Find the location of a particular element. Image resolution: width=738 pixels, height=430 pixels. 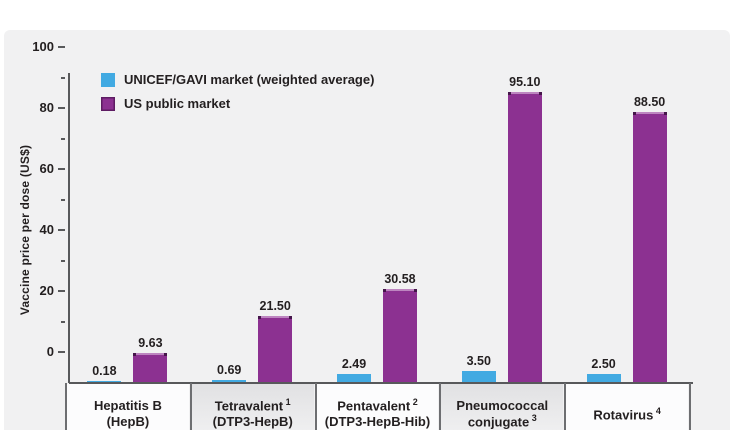

bar-value-label: 30.58 is located at coordinates (400, 278).